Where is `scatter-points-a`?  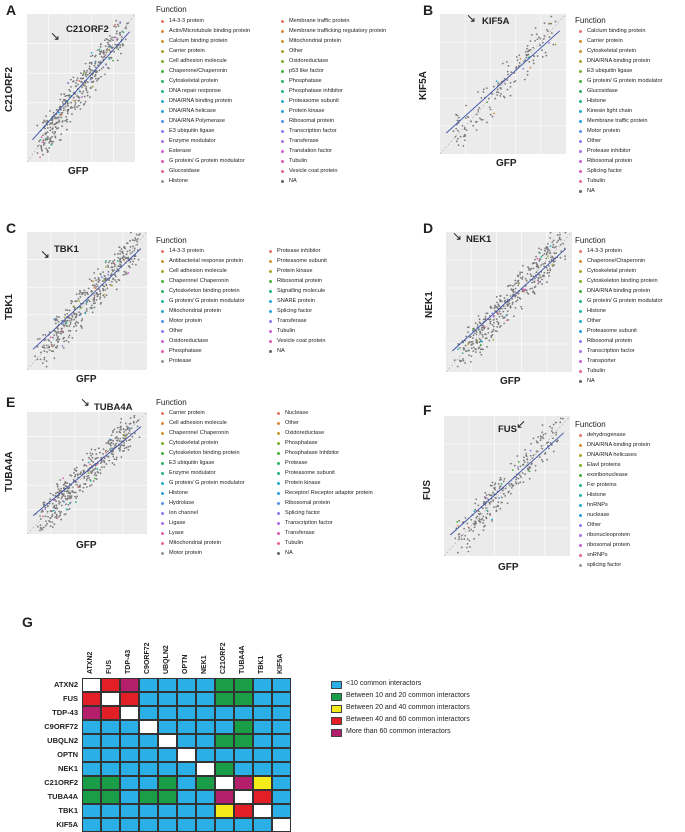 scatter-points-a is located at coordinates (81, 88).